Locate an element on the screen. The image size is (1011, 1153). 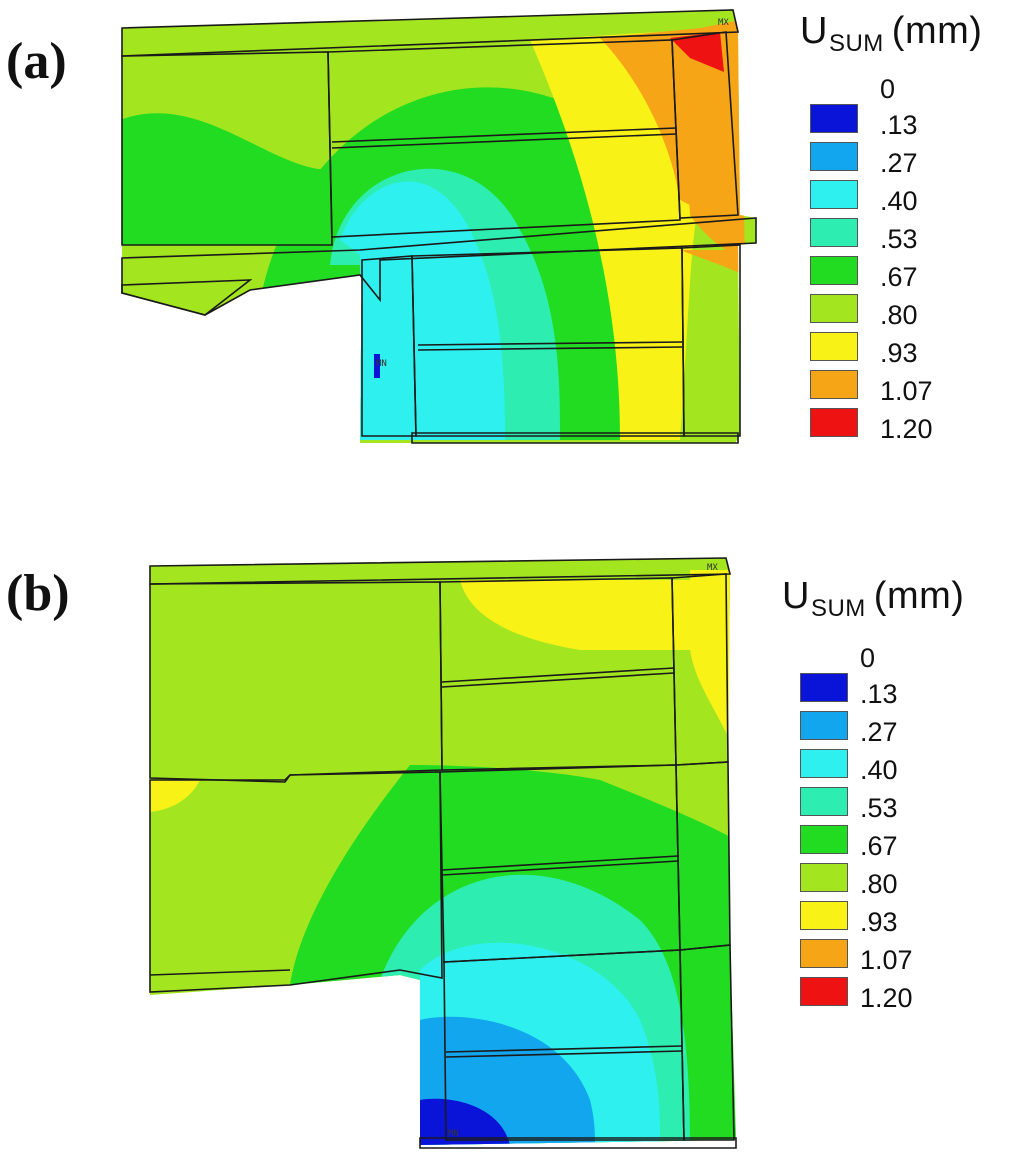
contour-min-spot-a is located at coordinates (377, 366).